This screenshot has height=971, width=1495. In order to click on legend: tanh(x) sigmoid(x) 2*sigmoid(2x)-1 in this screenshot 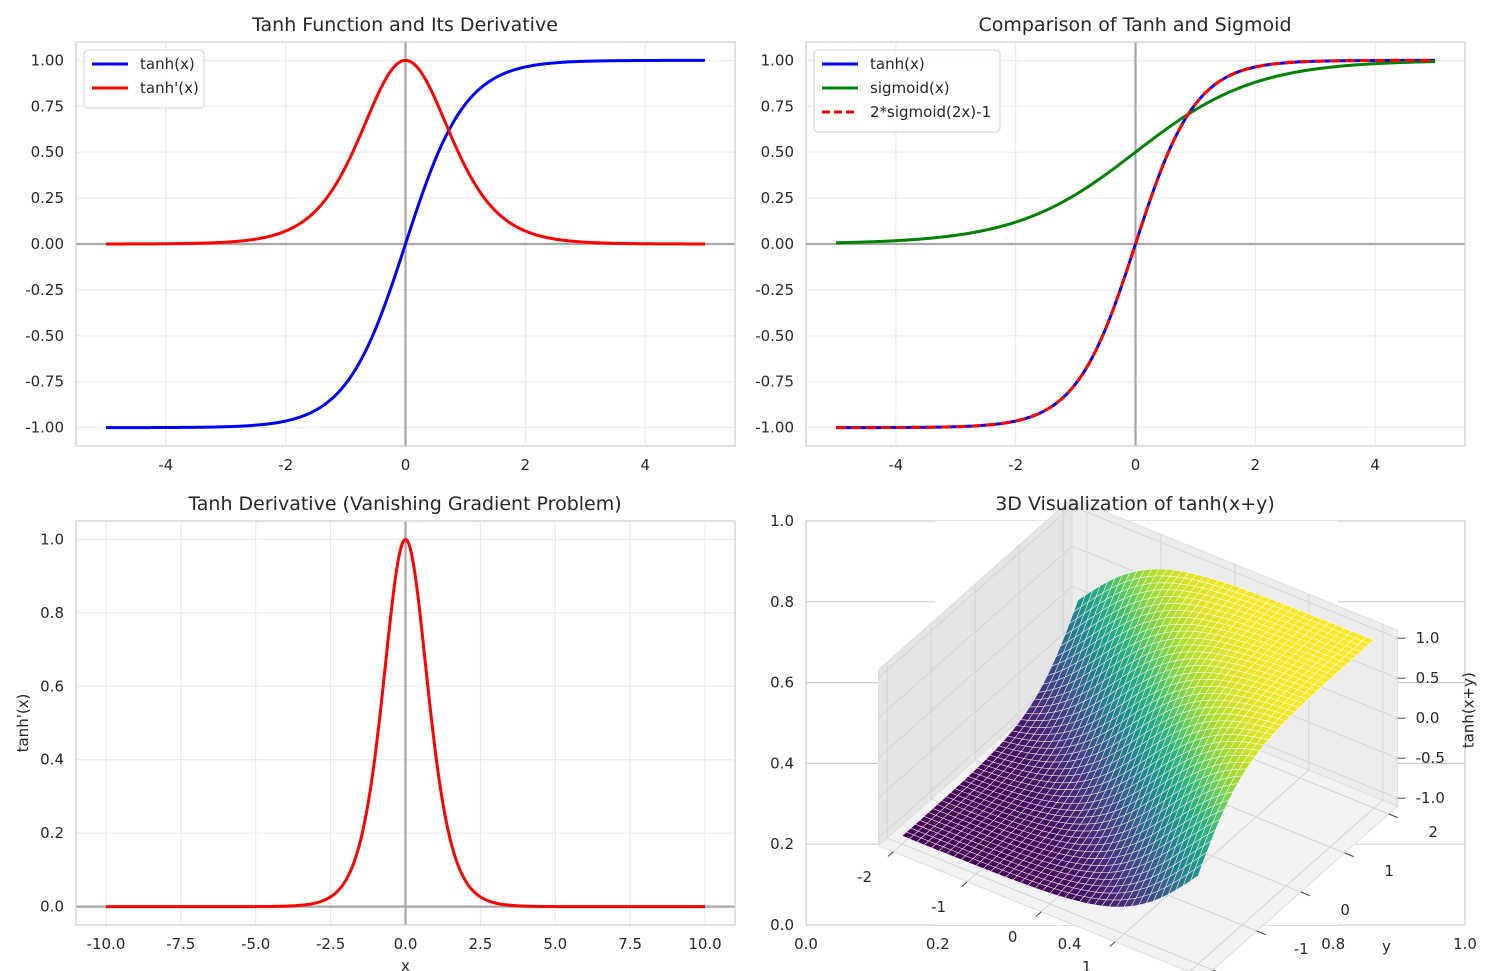, I will do `click(907, 91)`.